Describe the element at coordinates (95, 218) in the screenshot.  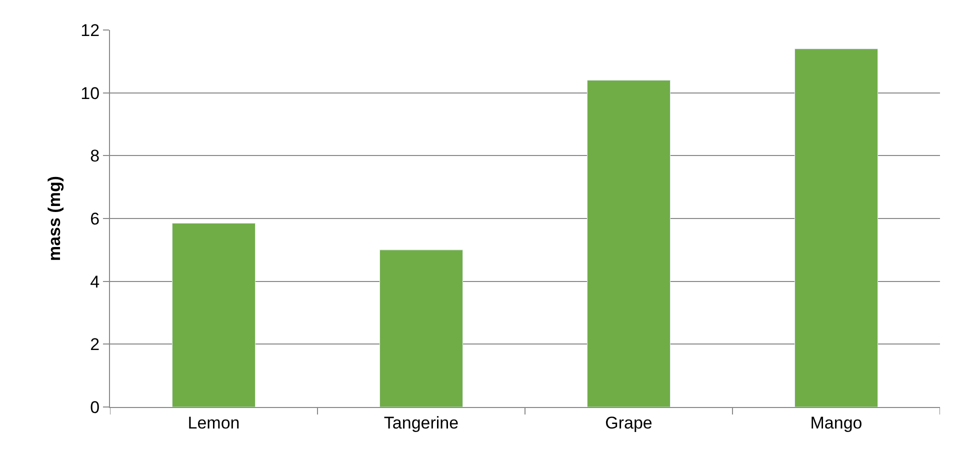
I see `y-tick-label: 6` at that location.